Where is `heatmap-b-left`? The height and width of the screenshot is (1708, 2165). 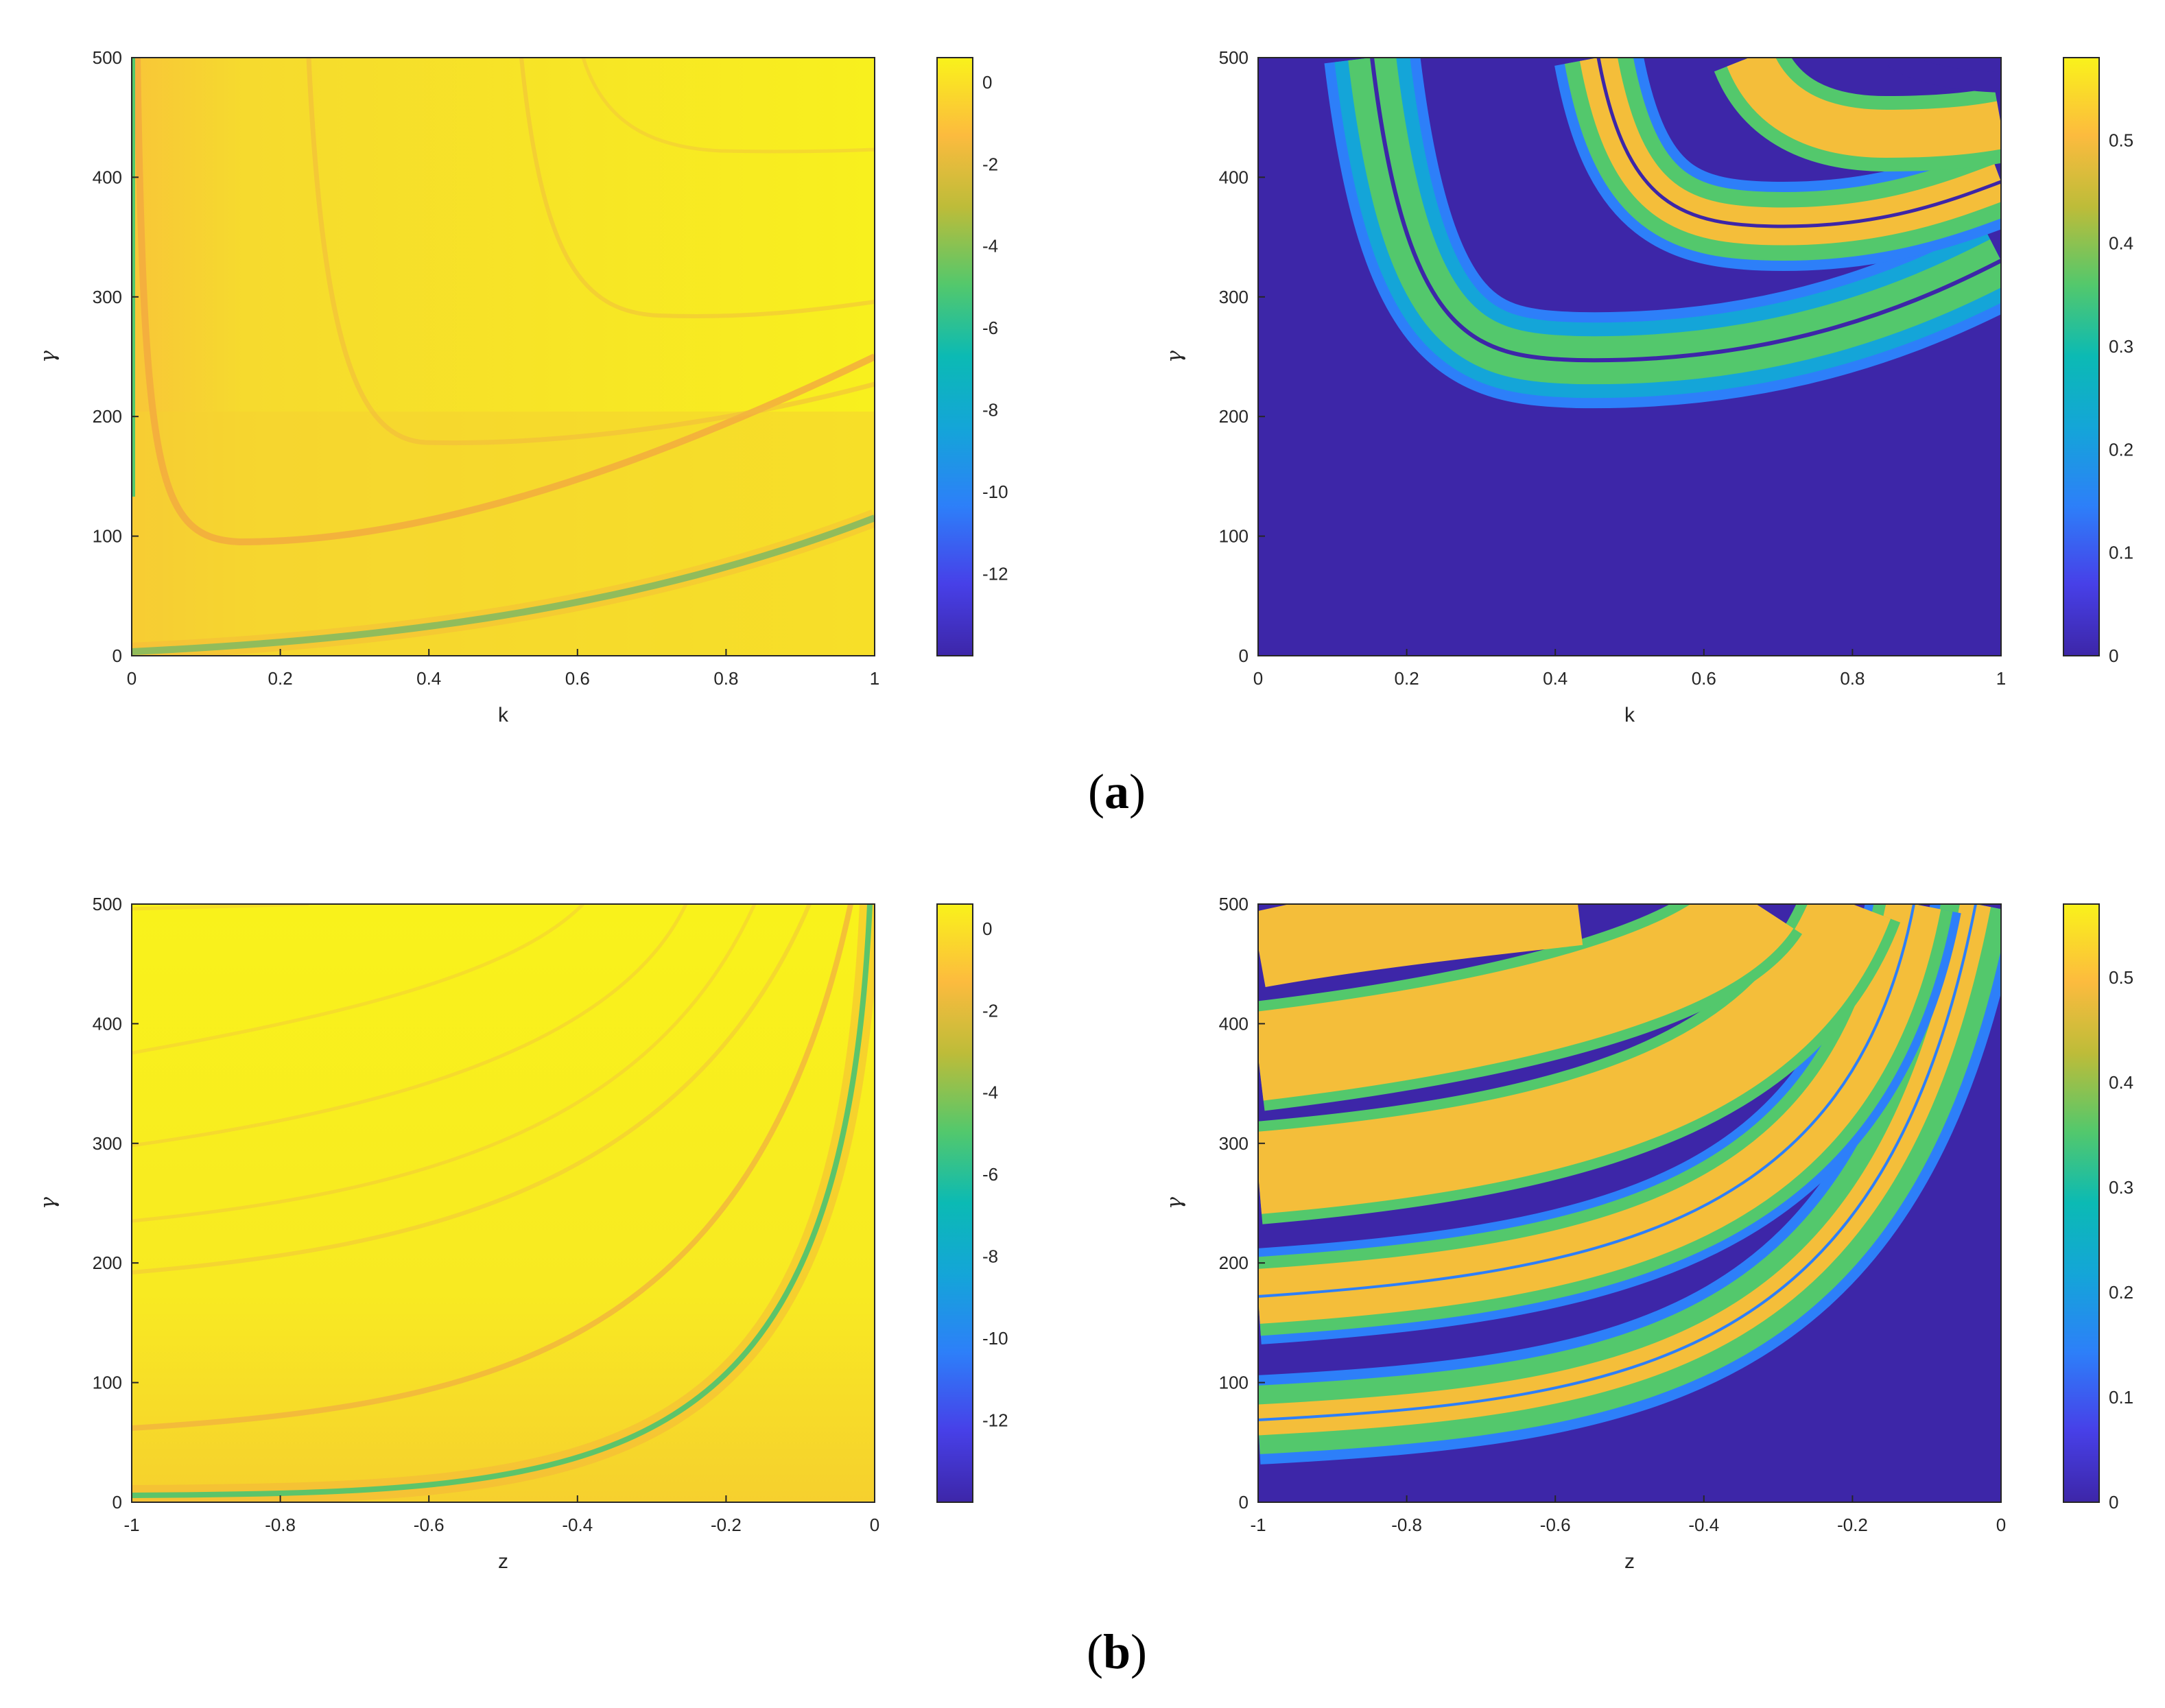
heatmap-b-left is located at coordinates (504, 1203).